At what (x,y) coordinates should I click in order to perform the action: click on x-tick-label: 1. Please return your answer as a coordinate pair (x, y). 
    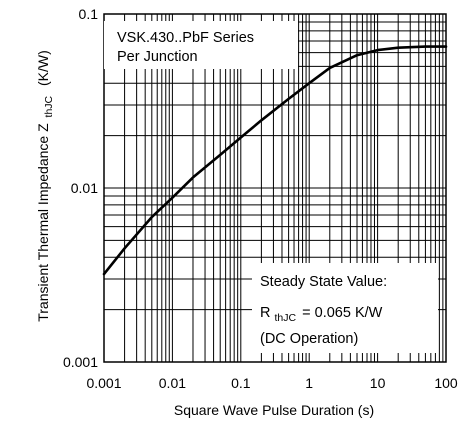
    Looking at the image, I should click on (309, 383).